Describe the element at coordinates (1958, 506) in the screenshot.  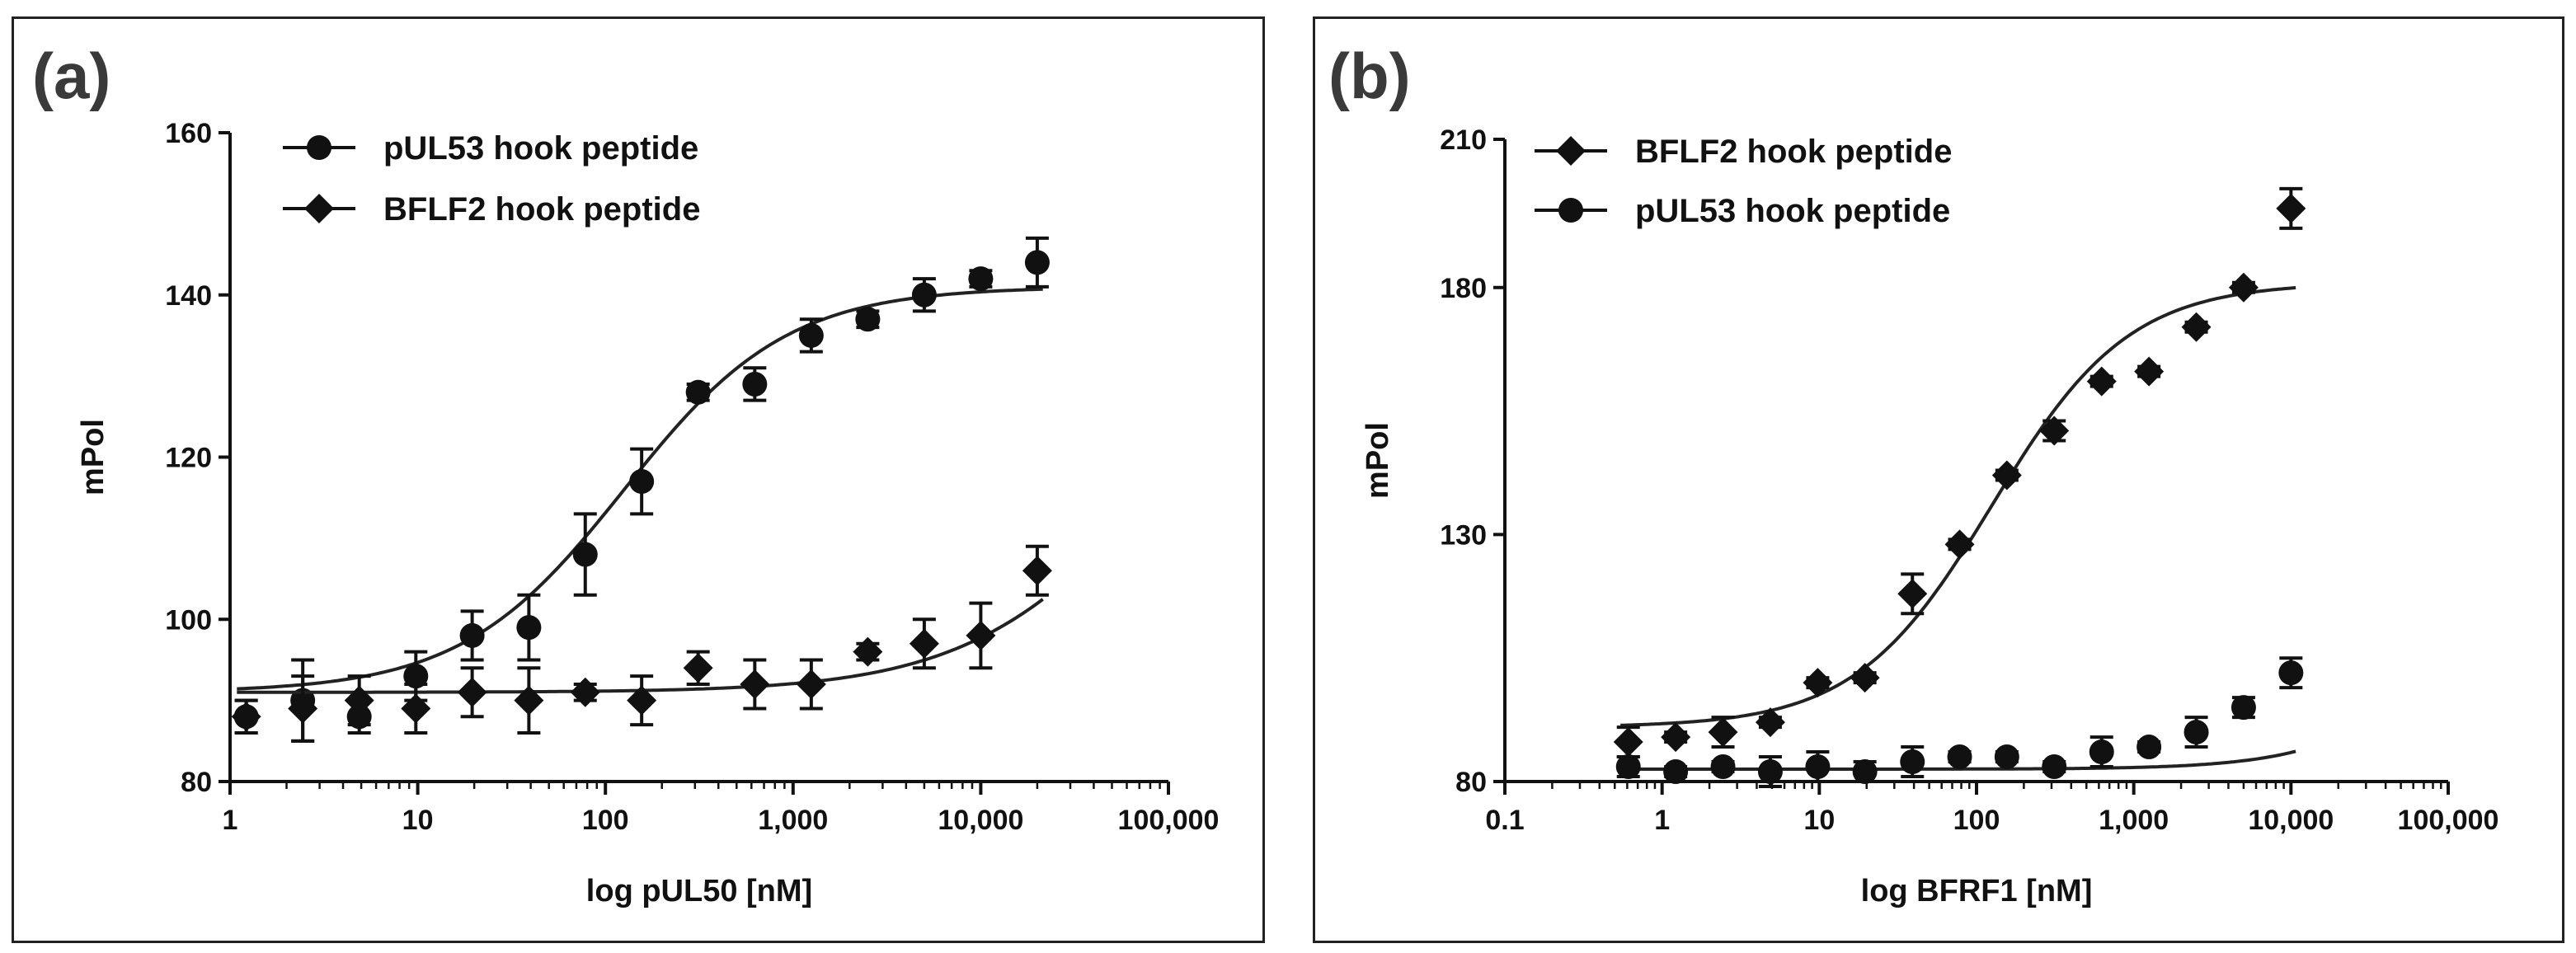
I see `fit-curve` at that location.